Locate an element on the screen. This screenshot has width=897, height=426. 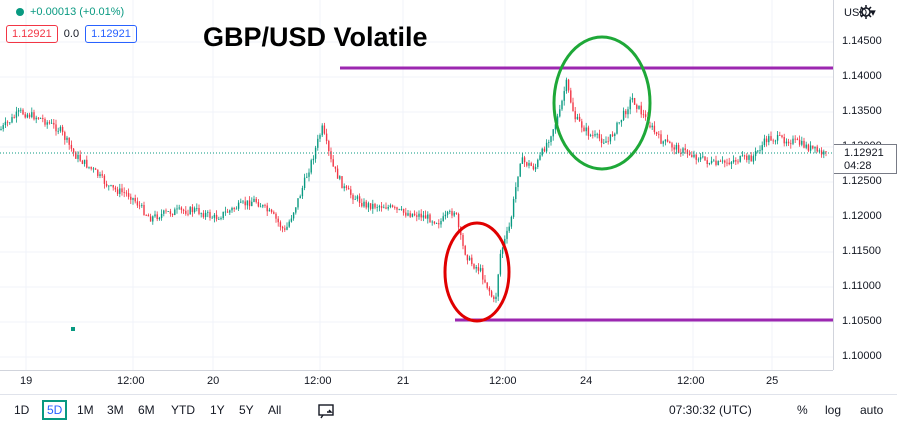
buy-button: 1.12921 is located at coordinates (111, 34).